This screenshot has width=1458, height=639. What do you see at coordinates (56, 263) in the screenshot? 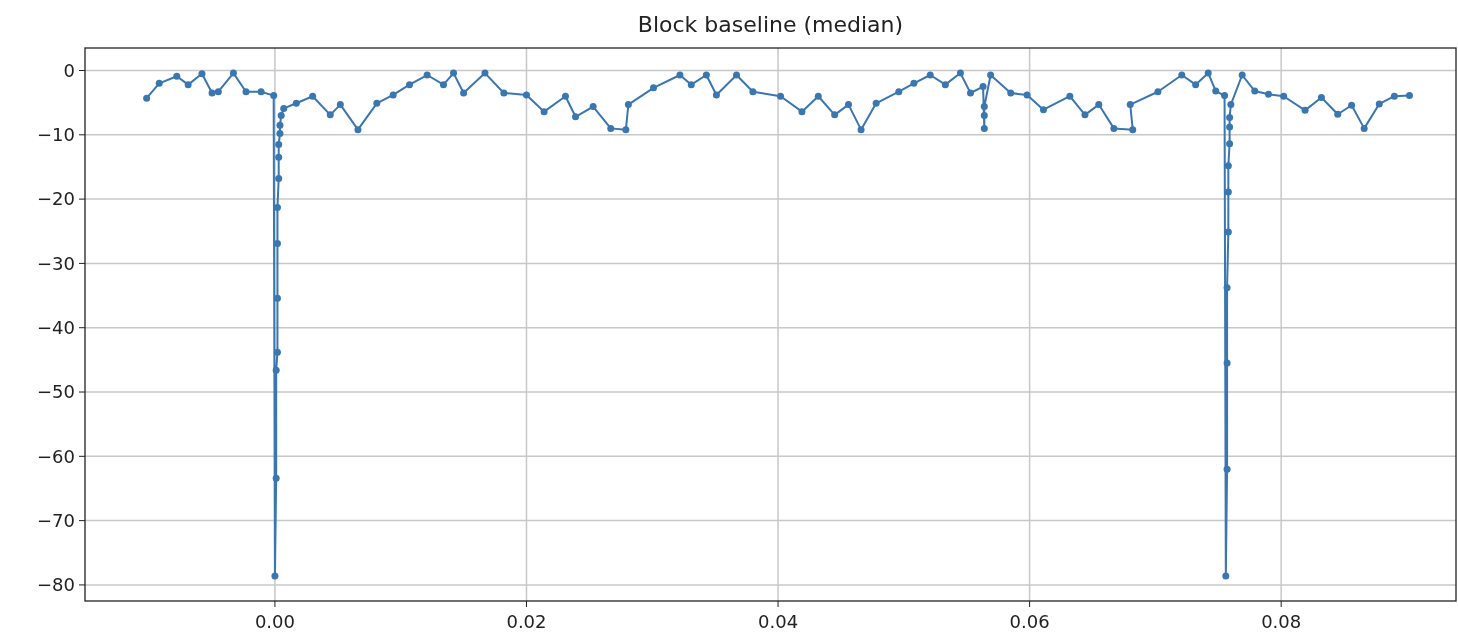
I see `y-tick-label: −30` at bounding box center [56, 263].